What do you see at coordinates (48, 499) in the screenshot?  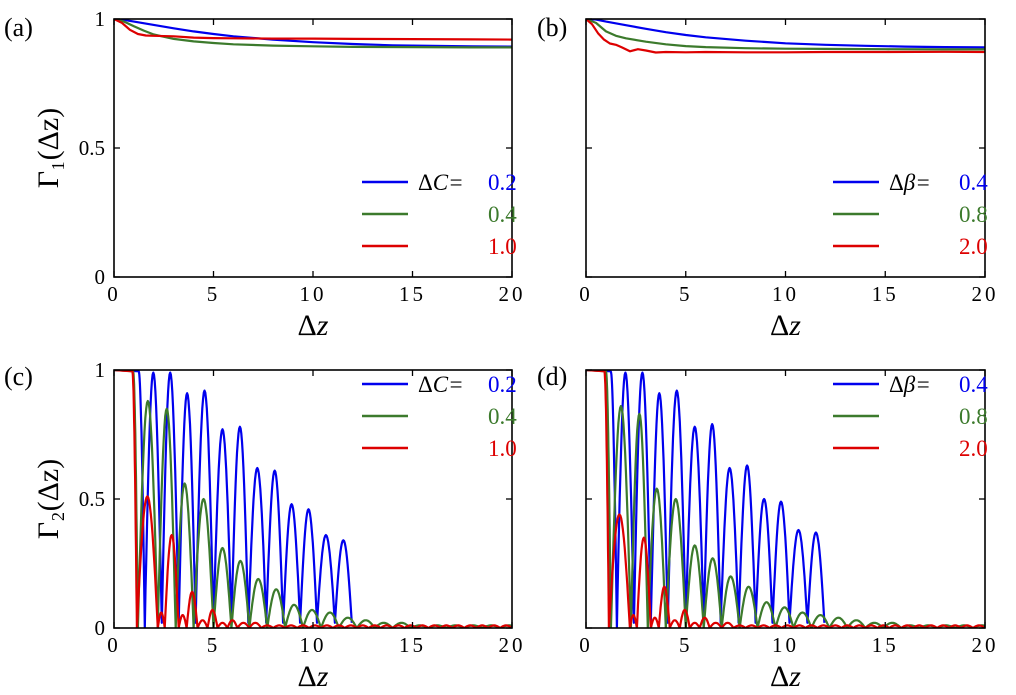 I see `y-axis-label: Γ₂(Δz)` at bounding box center [48, 499].